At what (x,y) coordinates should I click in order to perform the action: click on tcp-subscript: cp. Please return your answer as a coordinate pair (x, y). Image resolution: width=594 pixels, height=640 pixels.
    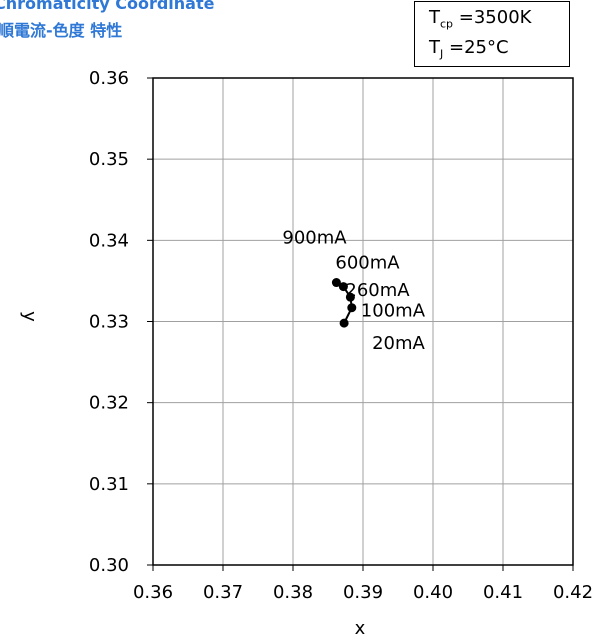
    Looking at the image, I should click on (447, 24).